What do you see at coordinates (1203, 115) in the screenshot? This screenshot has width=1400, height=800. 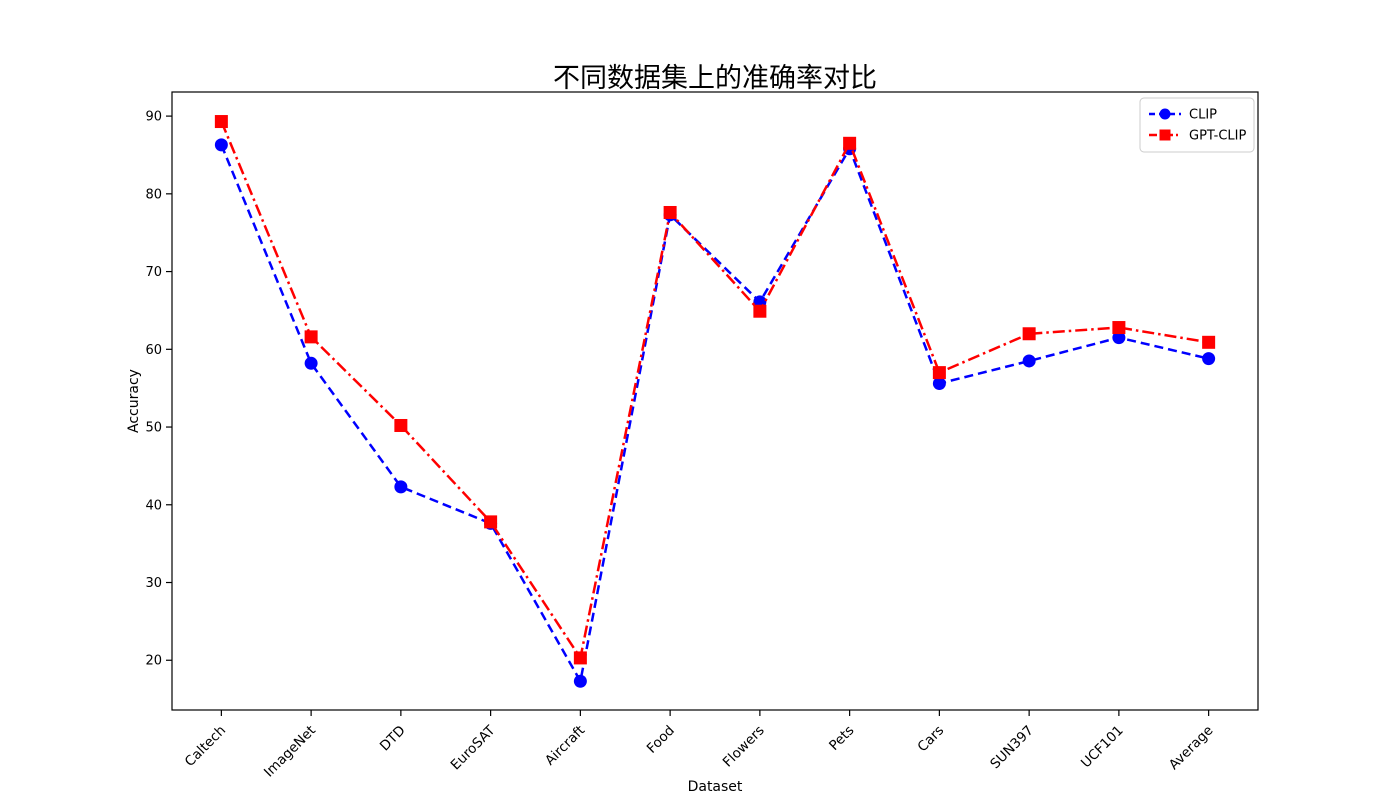 I see `legend-label-CLIP: CLIP` at bounding box center [1203, 115].